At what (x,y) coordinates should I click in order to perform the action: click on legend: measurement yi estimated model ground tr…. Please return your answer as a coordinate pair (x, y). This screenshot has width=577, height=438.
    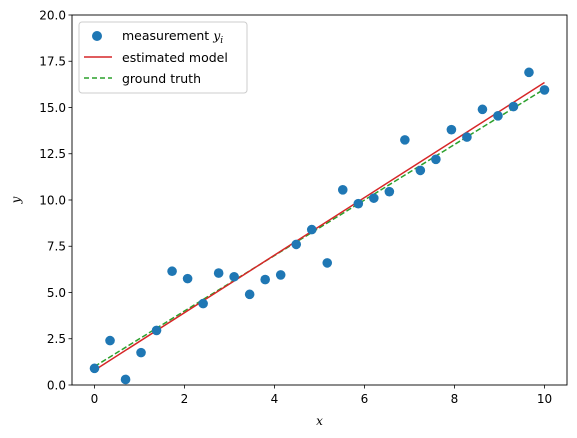
    Looking at the image, I should click on (163, 57).